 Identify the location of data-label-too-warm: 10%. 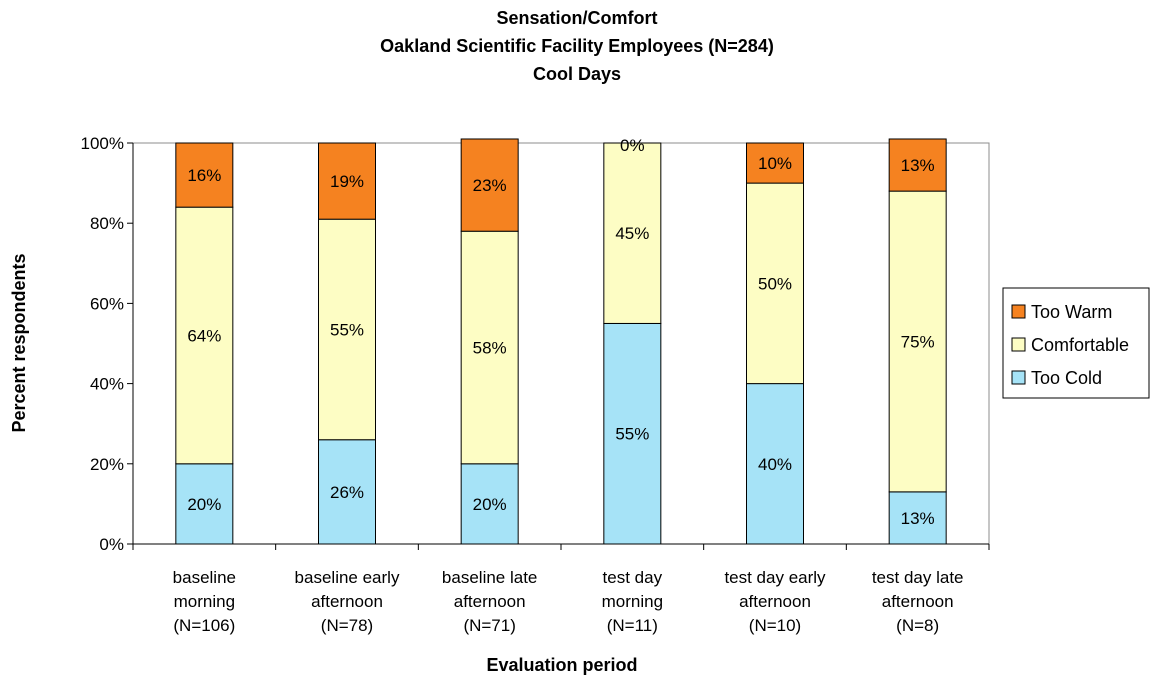
(775, 163).